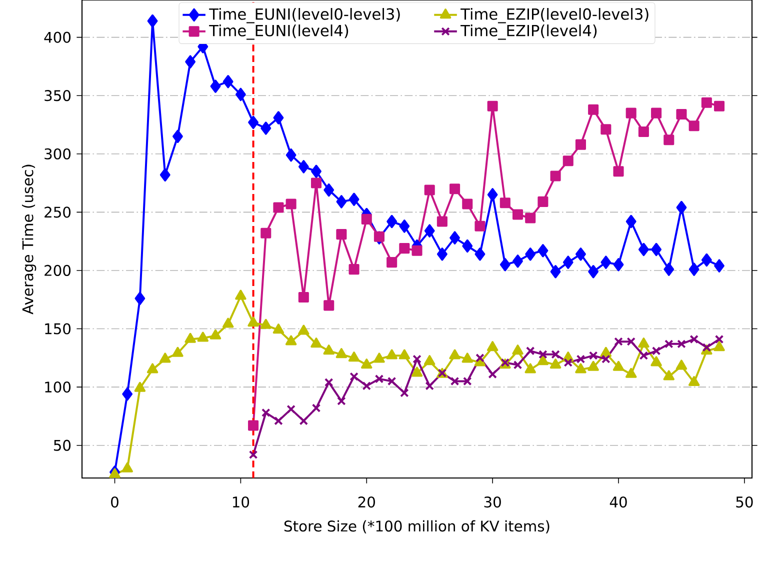  I want to click on y-axis-title: Average Time (usec), so click(29, 239).